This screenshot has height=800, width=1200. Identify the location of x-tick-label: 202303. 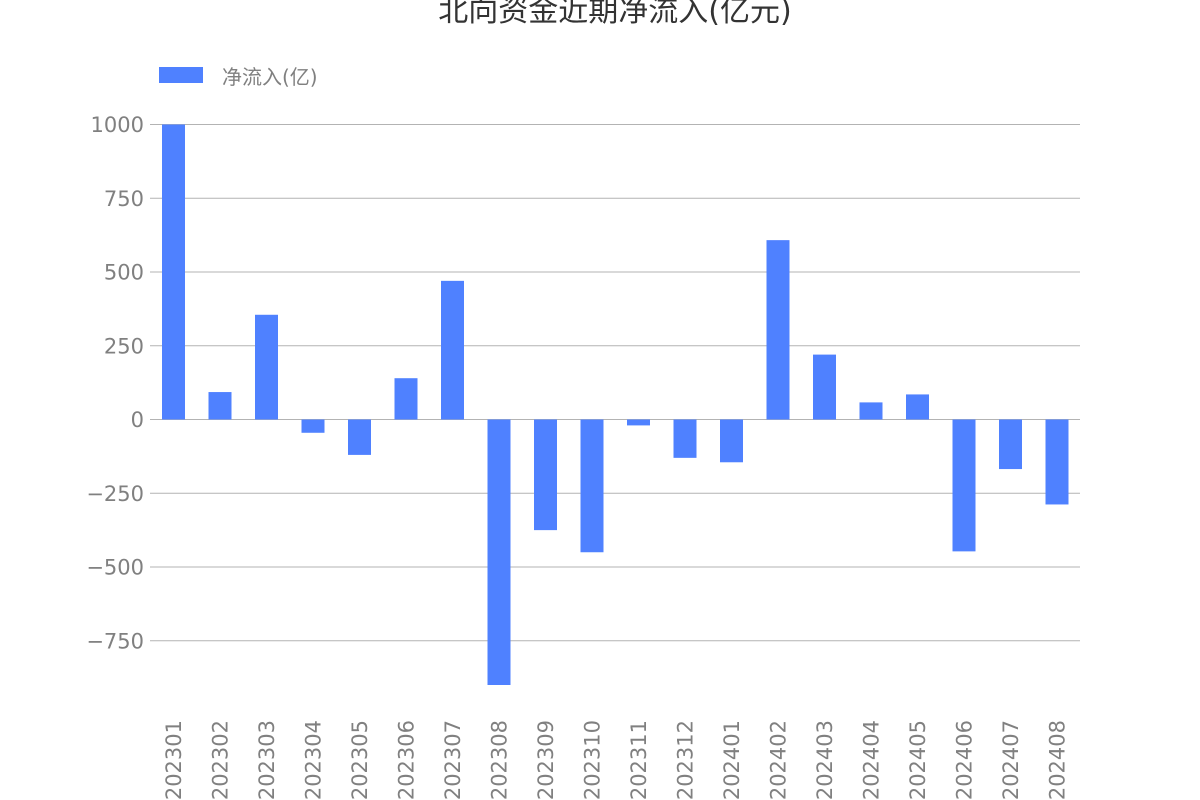
(267, 760).